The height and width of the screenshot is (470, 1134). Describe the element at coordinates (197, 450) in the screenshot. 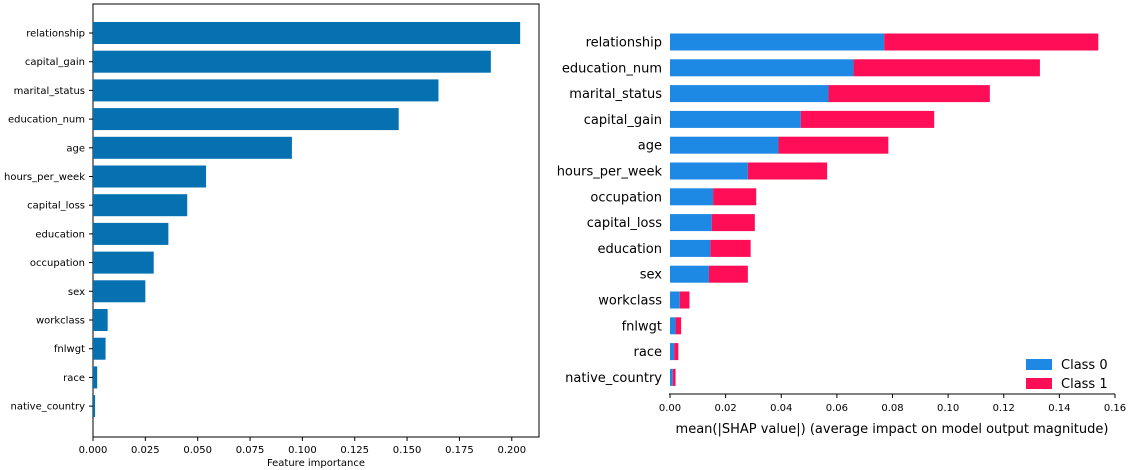

I see `left-x-tick-label-2: 0.050` at that location.